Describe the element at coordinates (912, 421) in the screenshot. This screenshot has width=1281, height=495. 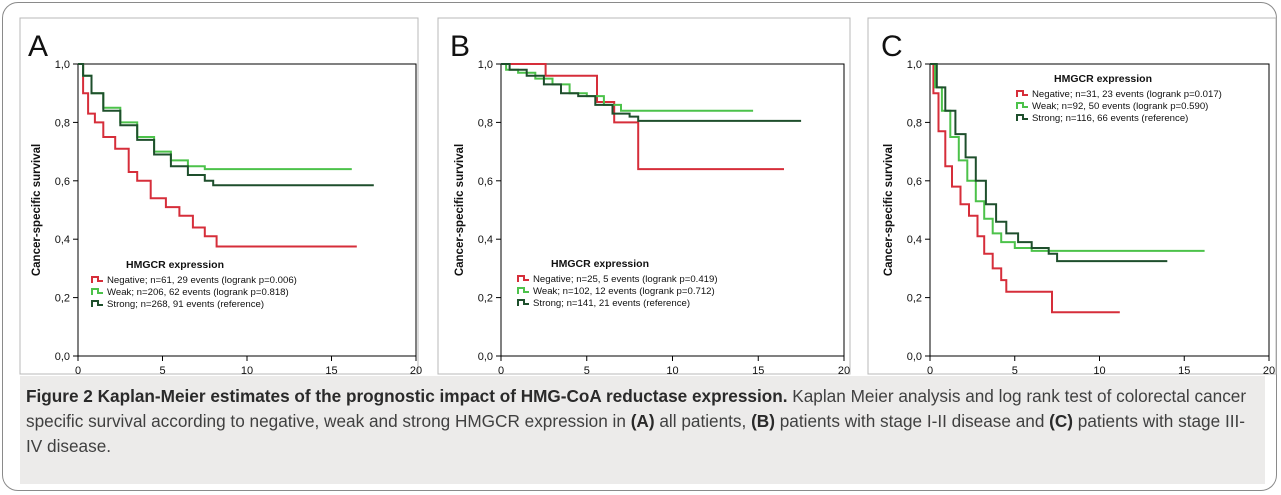
I see `caption-text-3: patients with stage I-II disease and` at that location.